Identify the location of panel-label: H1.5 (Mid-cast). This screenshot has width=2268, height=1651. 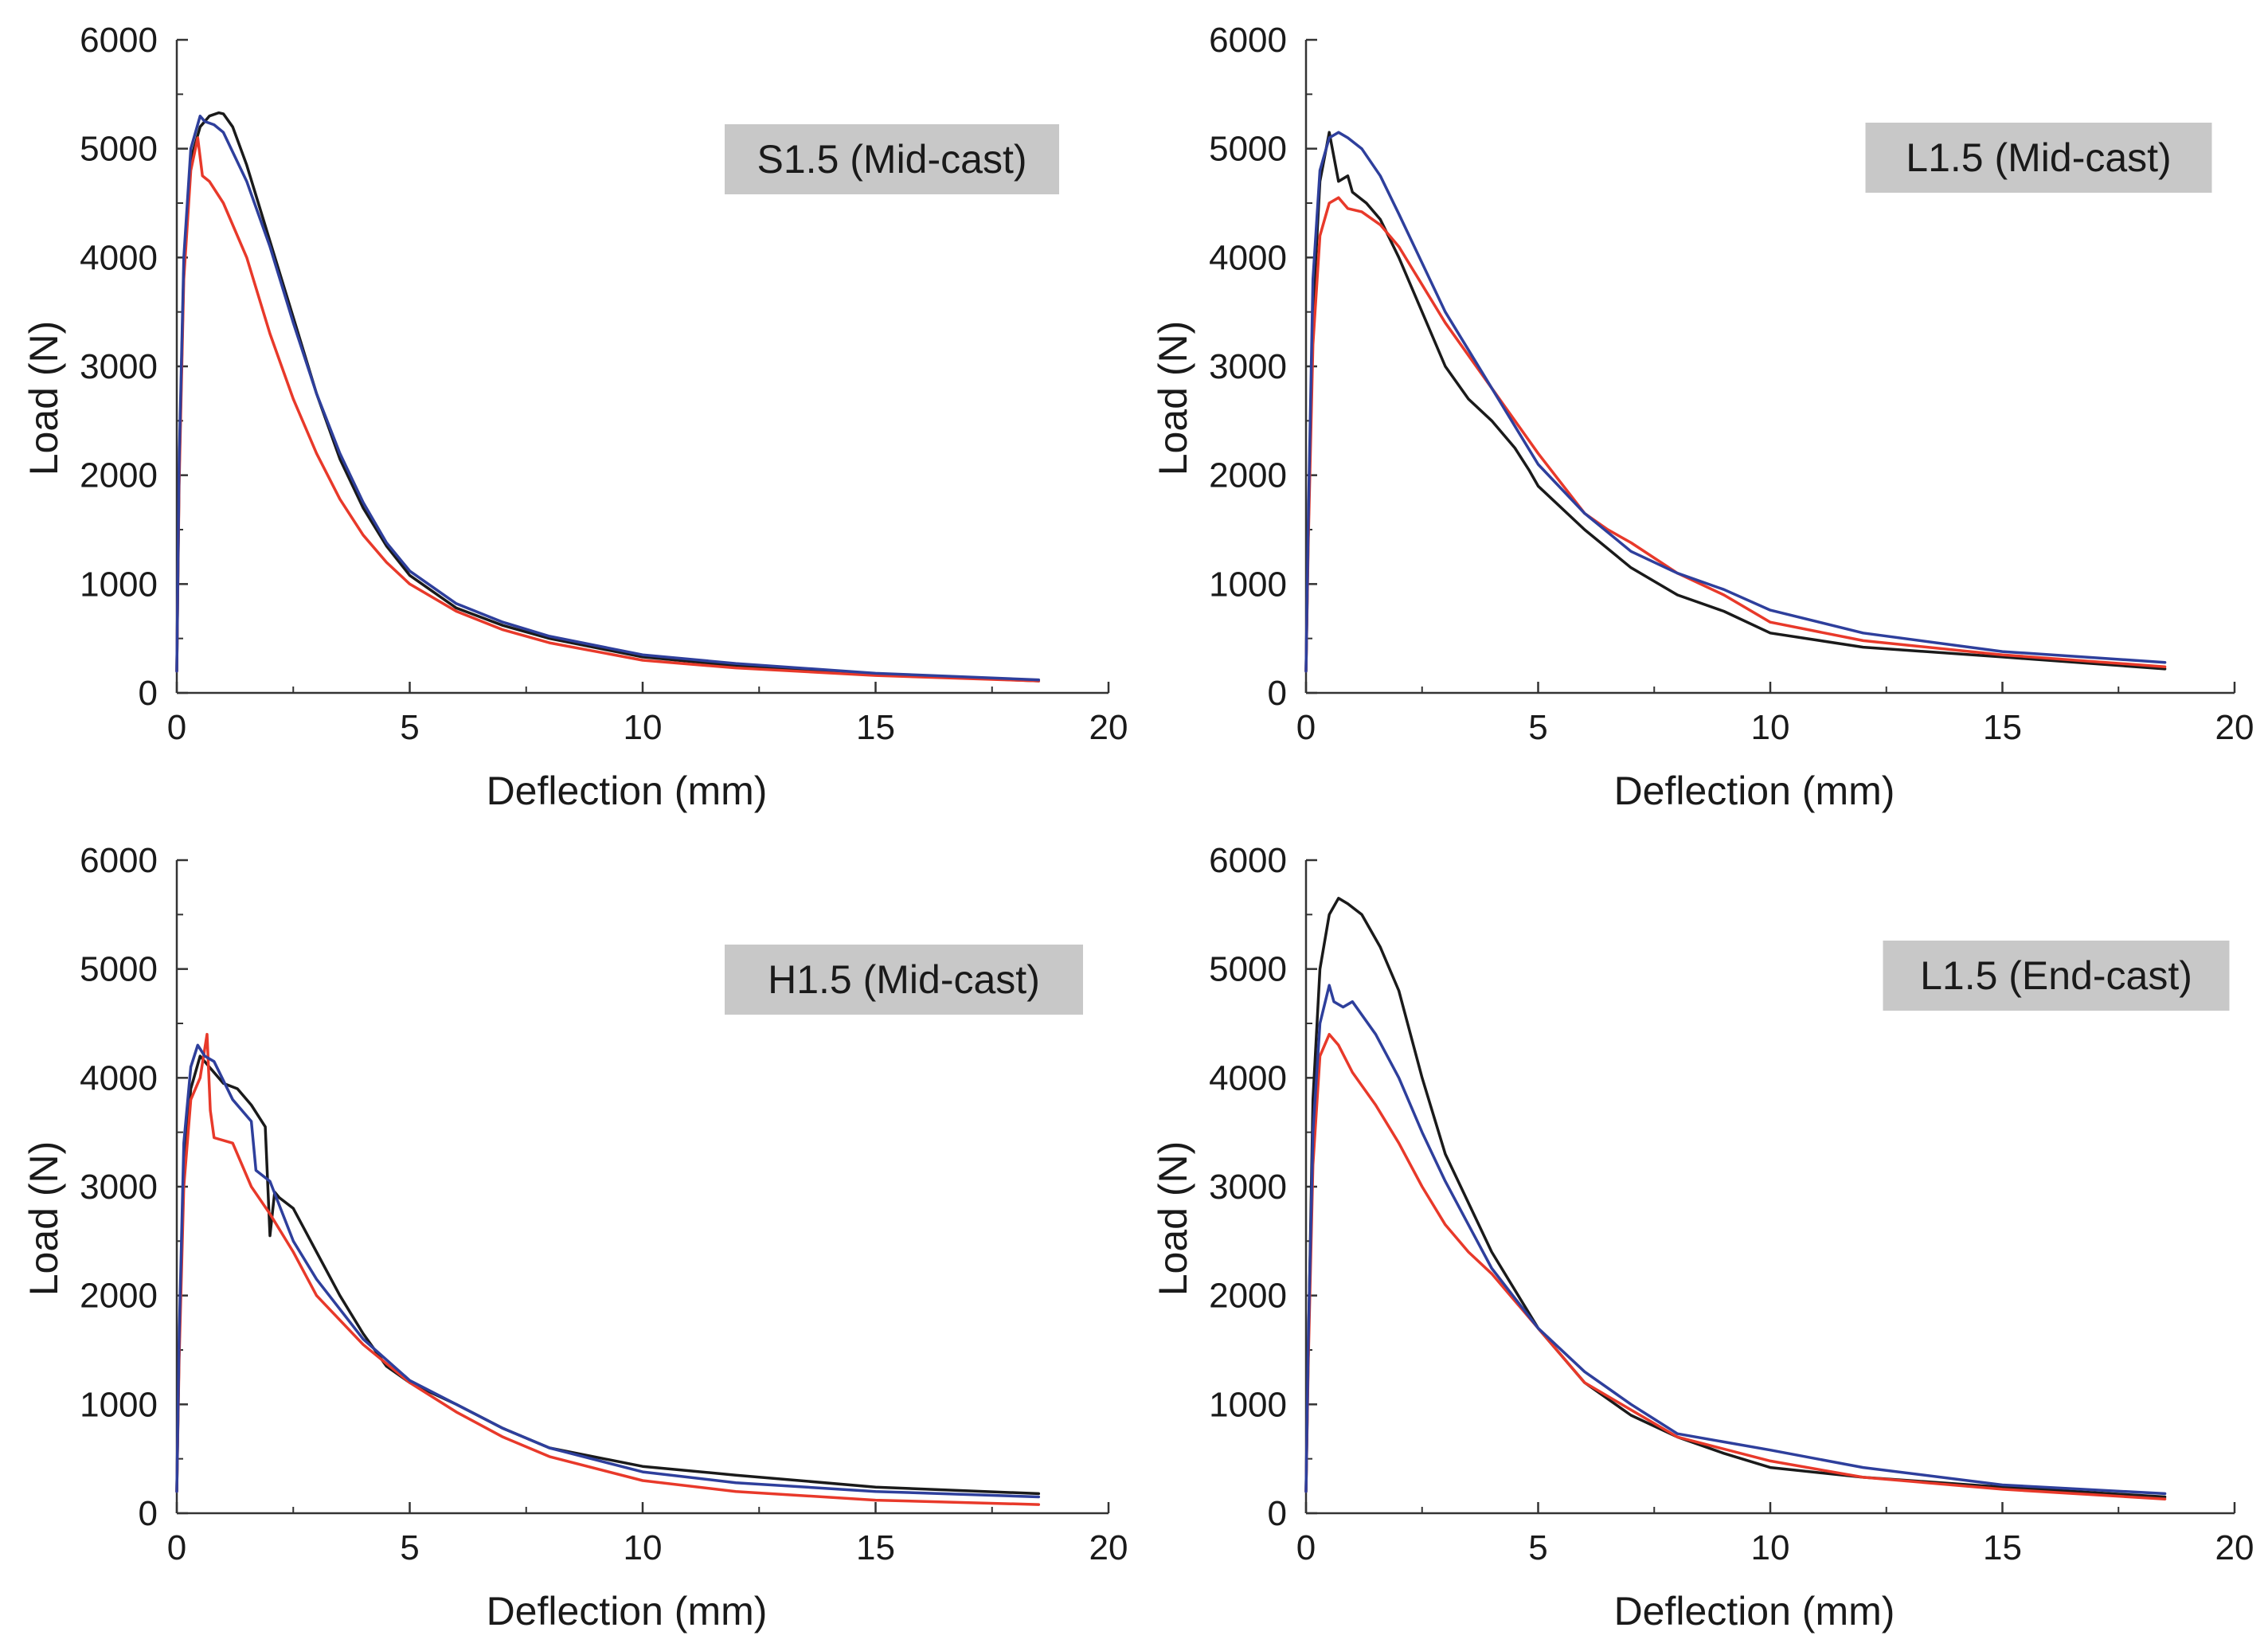
(904, 980).